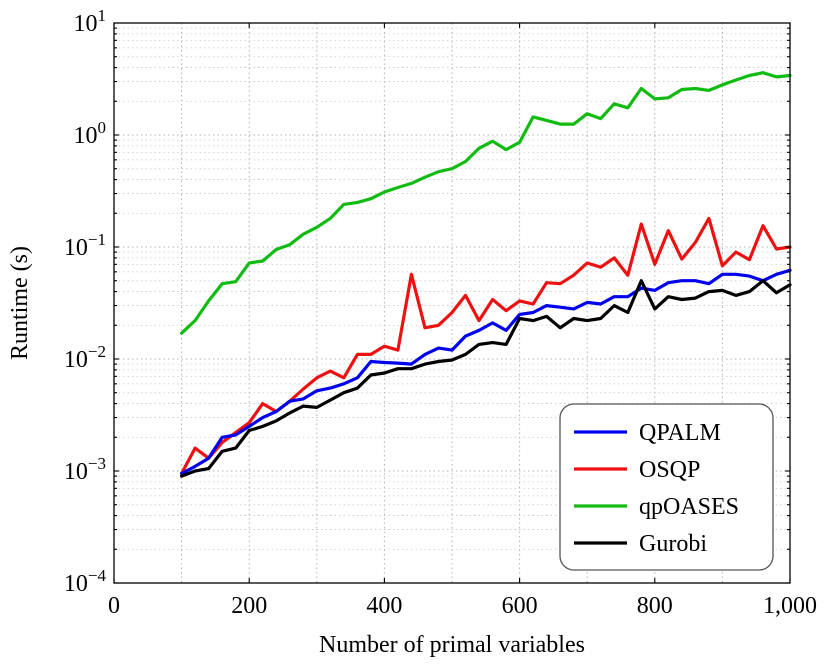  Describe the element at coordinates (85, 301) in the screenshot. I see `y-tick-labels: 10⁻⁴ 10⁻³ 10⁻² 10⁻¹ 10⁰ 10¹` at that location.